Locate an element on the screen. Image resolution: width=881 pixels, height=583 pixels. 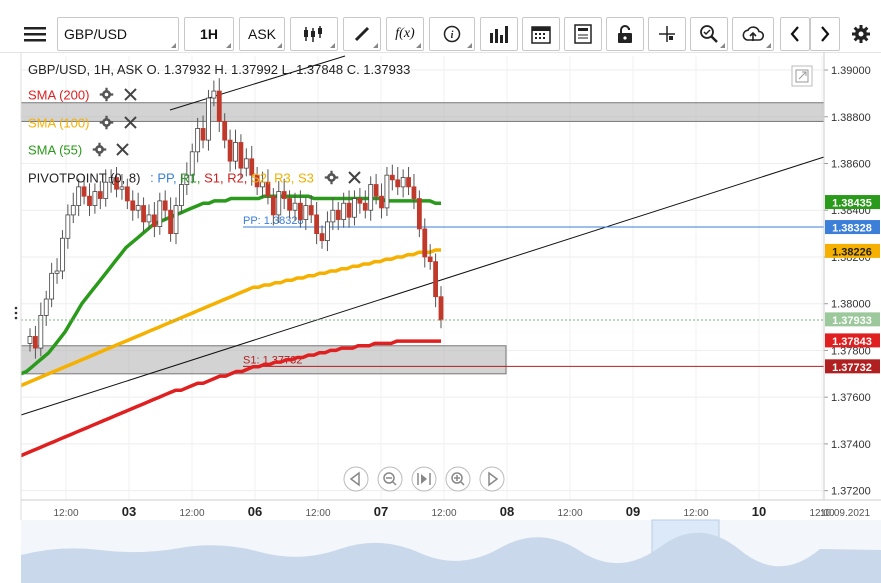
notes-icon is located at coordinates (583, 34).